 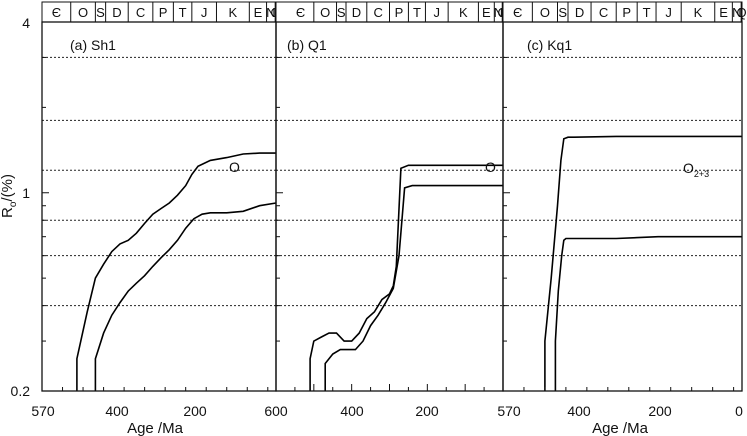 What do you see at coordinates (427, 411) in the screenshot?
I see `x-tick-label-b-2: 200` at bounding box center [427, 411].